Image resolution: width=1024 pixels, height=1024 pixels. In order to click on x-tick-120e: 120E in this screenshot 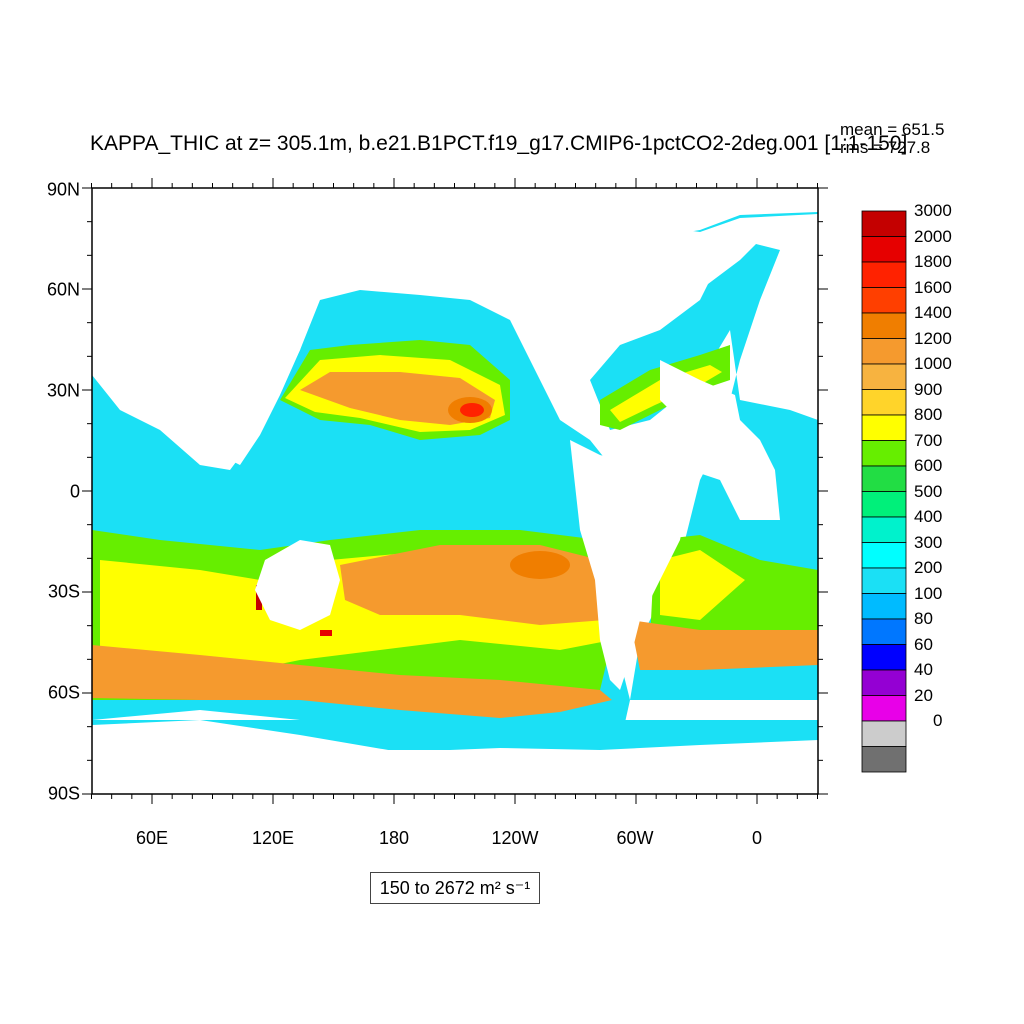, I will do `click(273, 838)`.